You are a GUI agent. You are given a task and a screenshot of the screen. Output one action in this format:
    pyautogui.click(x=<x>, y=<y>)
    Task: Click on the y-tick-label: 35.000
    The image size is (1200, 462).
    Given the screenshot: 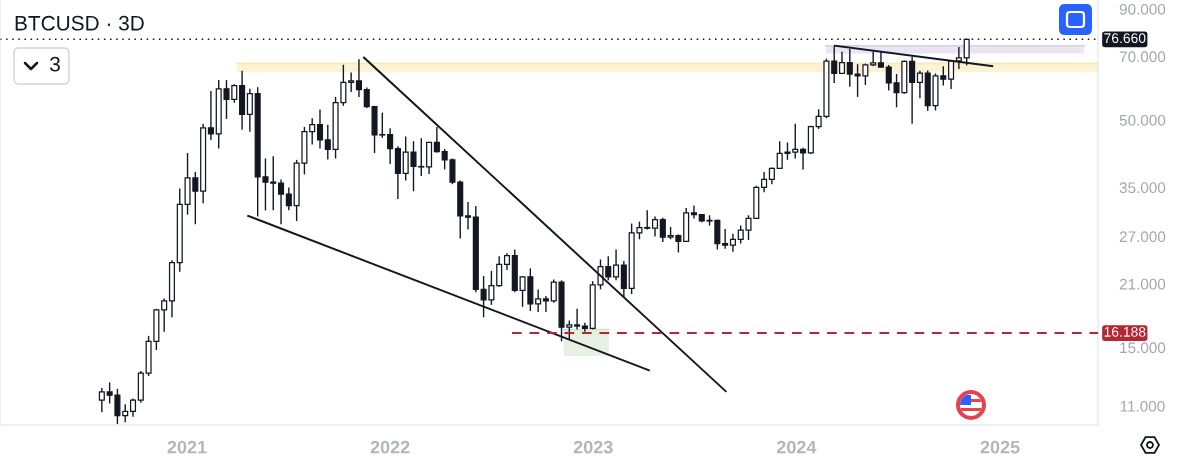 What is the action you would take?
    pyautogui.click(x=1142, y=188)
    